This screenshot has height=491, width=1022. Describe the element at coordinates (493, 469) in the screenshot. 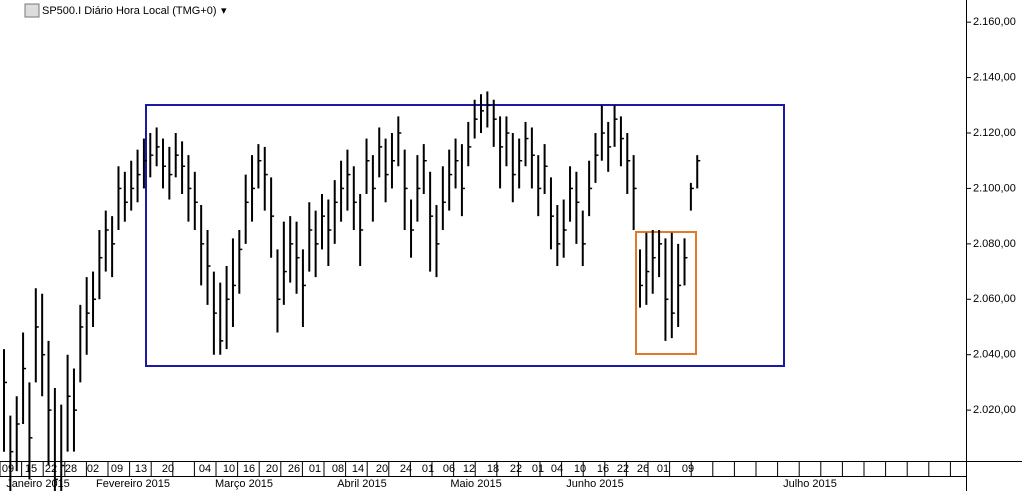

I see `x-tick-label: 18` at that location.